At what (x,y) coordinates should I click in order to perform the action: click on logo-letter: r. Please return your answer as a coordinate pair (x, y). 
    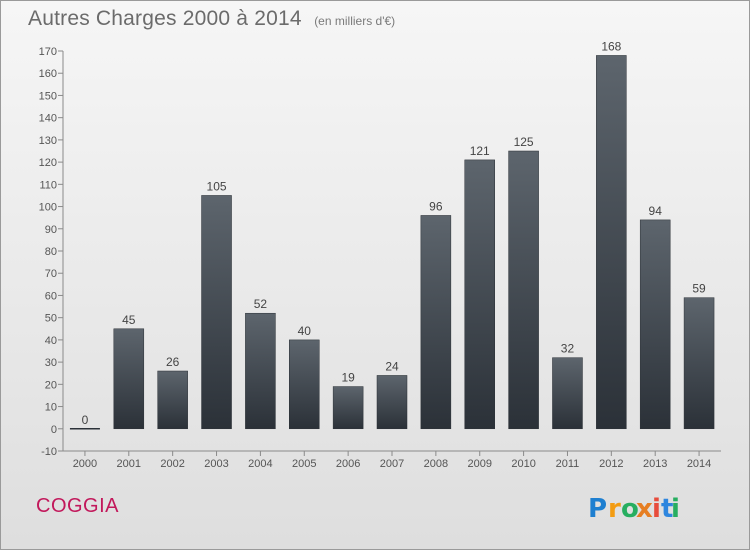
    Looking at the image, I should click on (614, 509).